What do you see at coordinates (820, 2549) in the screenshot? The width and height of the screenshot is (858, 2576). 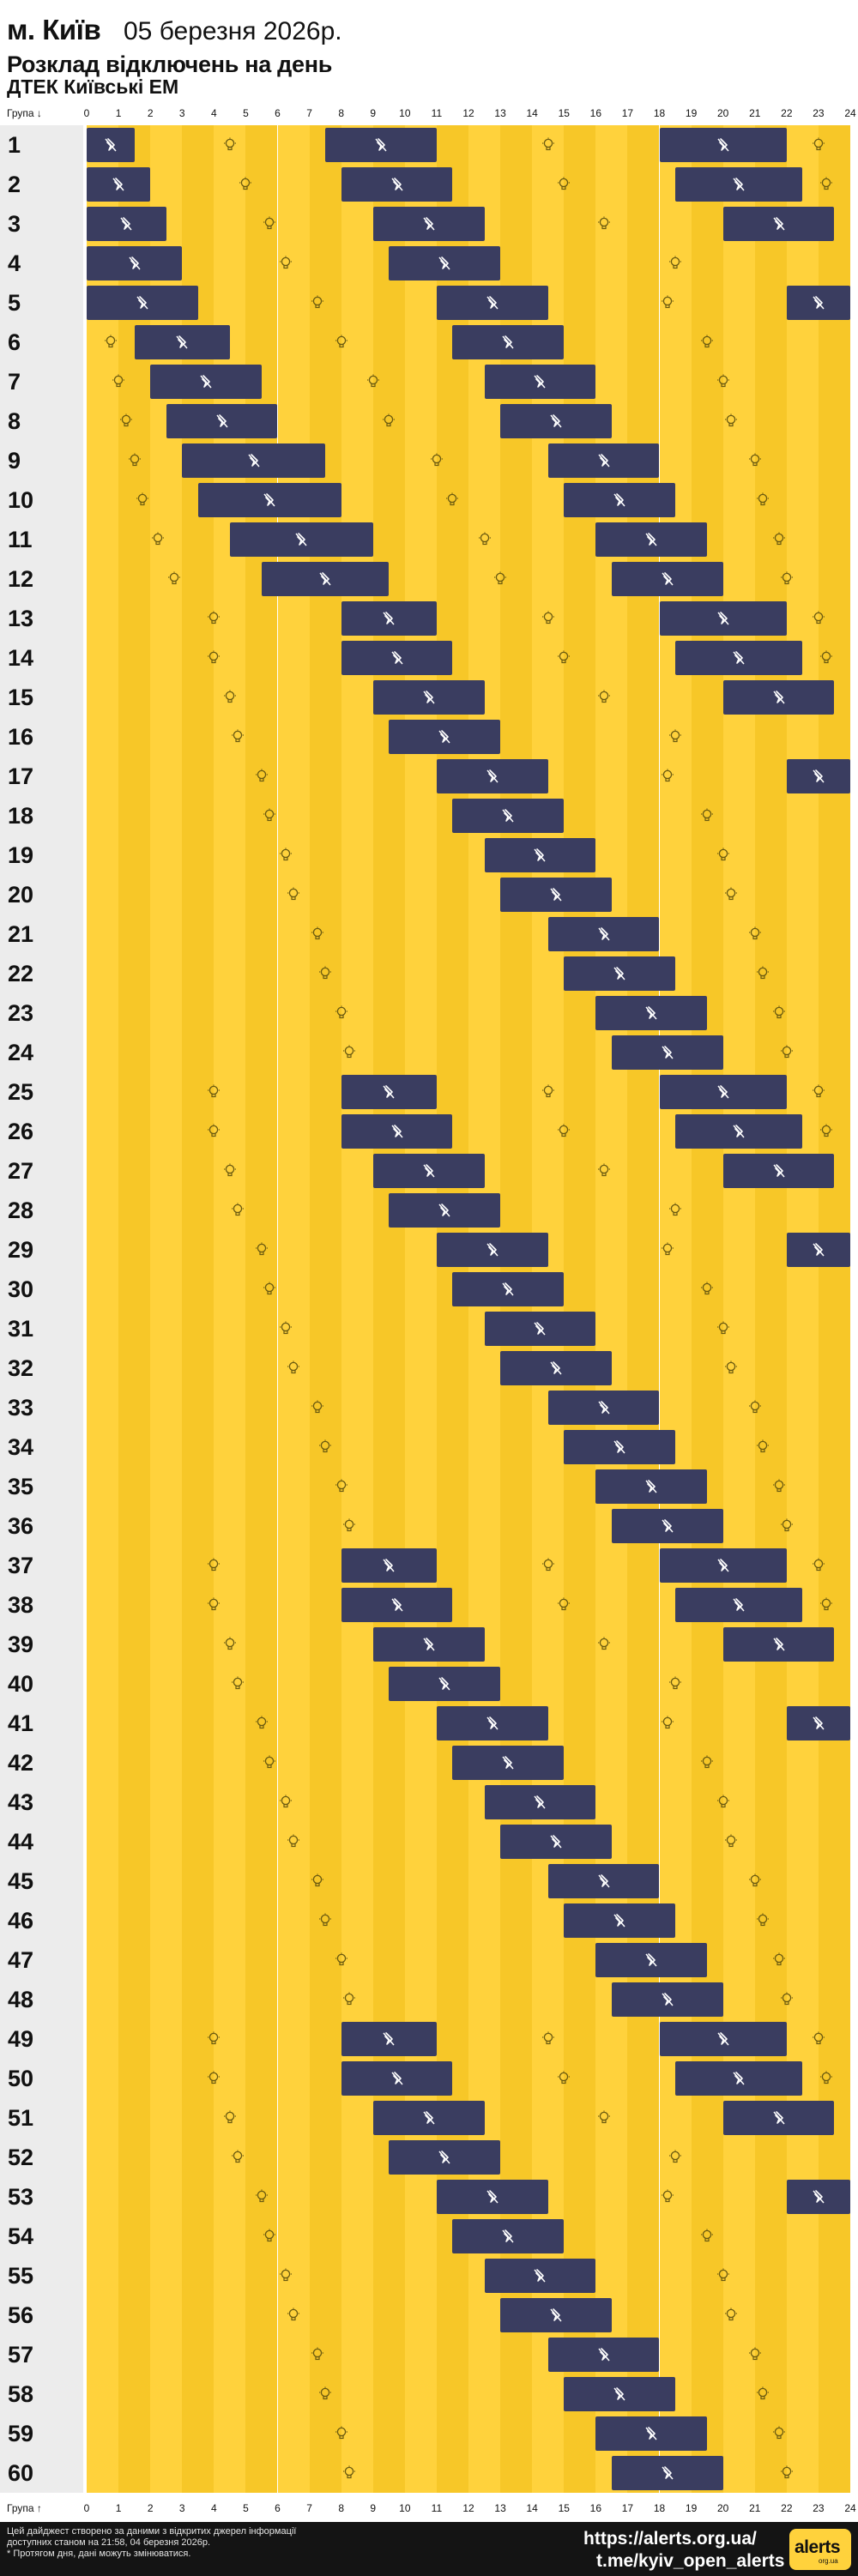 I see `alerts-logo: alerts org.ua` at bounding box center [820, 2549].